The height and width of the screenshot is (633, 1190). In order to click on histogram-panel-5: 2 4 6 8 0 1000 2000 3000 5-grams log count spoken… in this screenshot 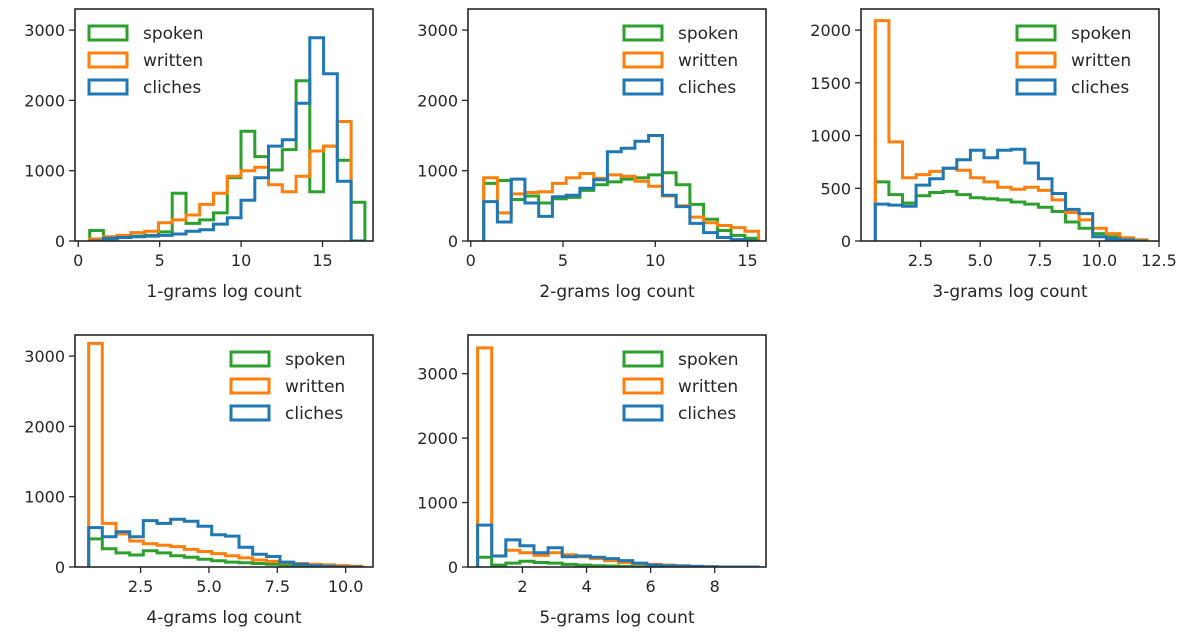, I will do `click(592, 481)`.